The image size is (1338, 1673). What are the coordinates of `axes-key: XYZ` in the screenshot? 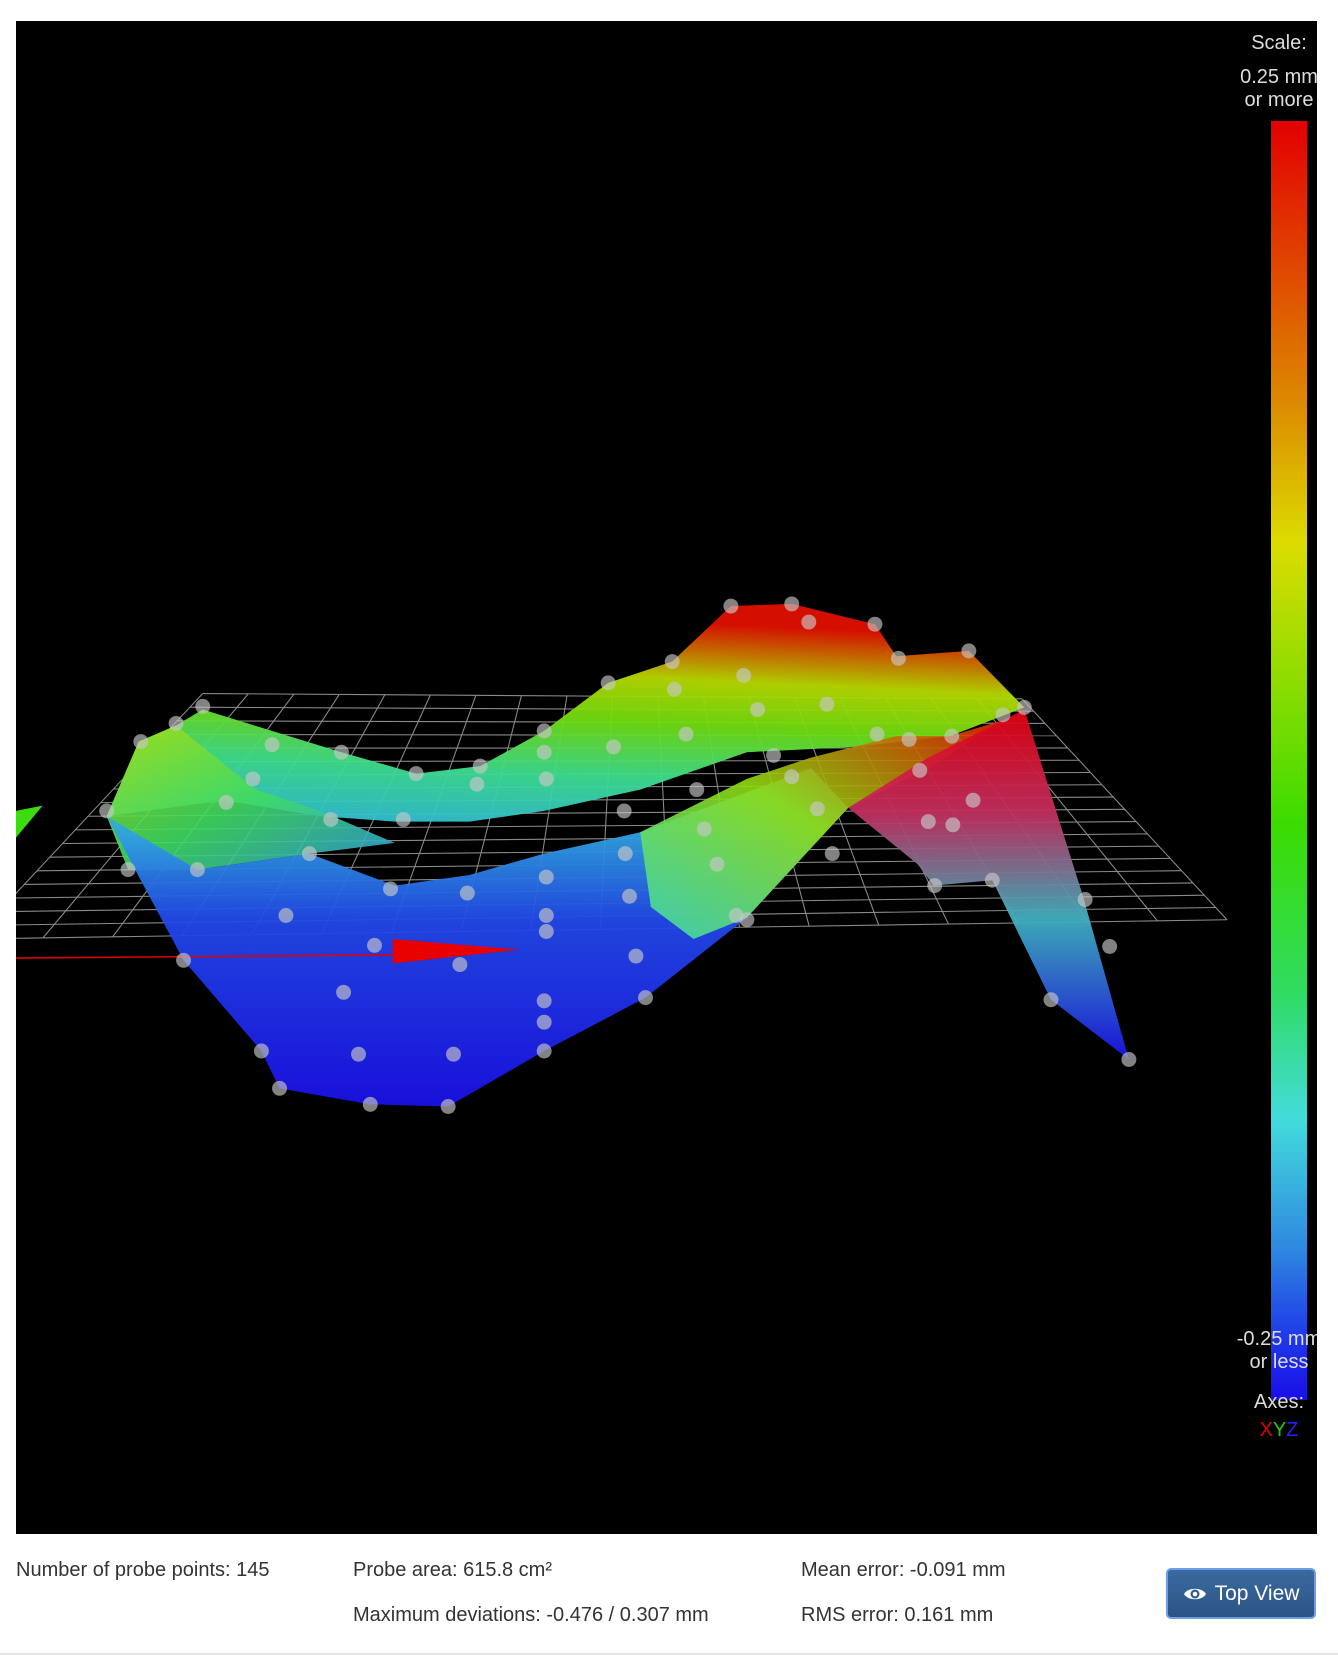 It's located at (1275, 1430).